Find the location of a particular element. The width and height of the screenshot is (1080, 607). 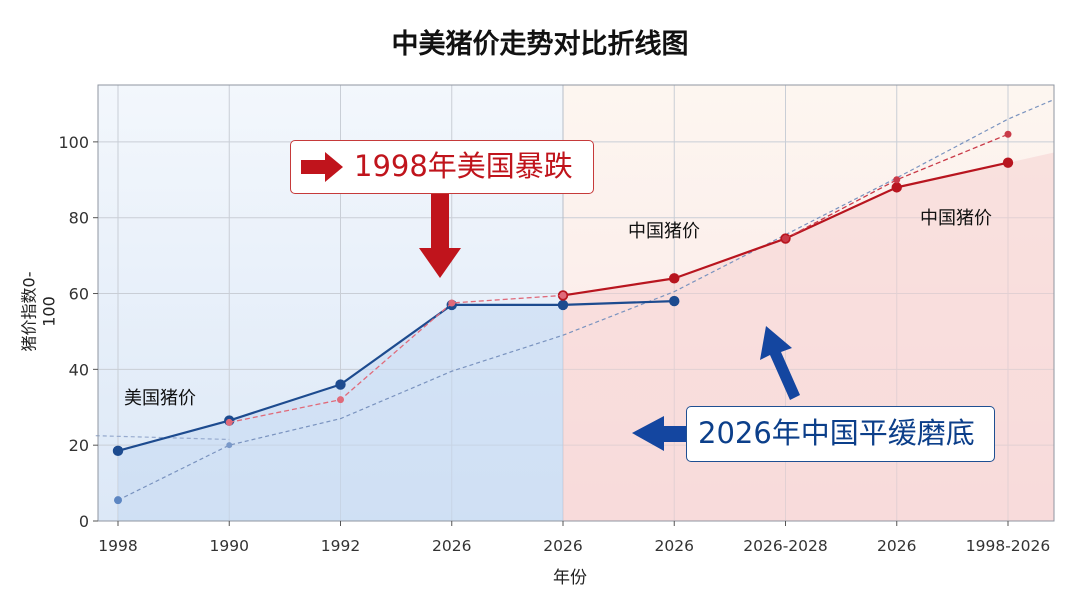

cn-series-label-mid: 中国猪价 is located at coordinates (664, 231).